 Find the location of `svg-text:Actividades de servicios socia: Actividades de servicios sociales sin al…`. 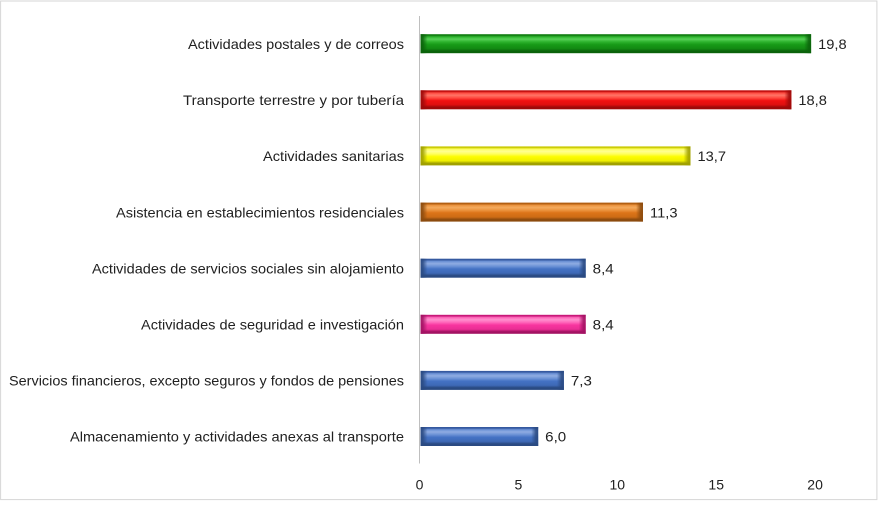

svg-text:Actividades de servicios socia: Actividades de servicios sociales sin al… is located at coordinates (248, 268).